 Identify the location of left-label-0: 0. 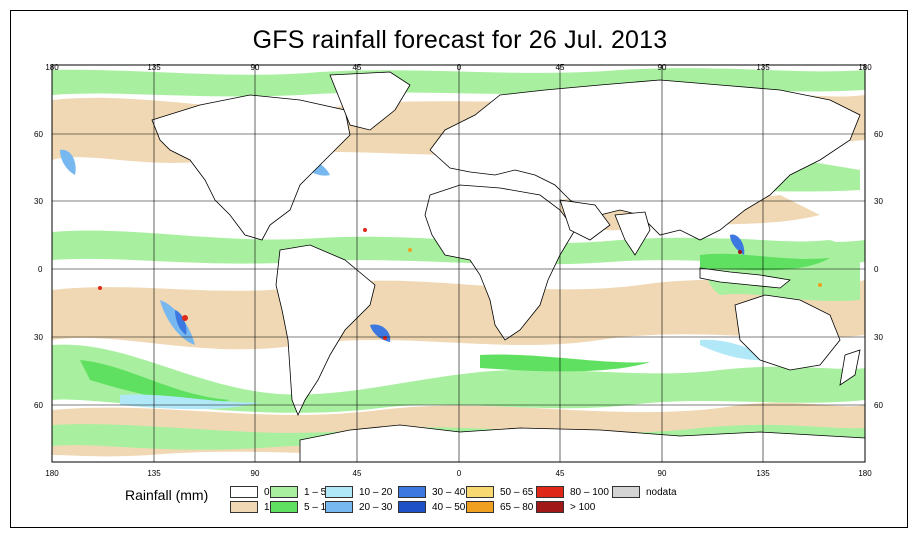
(40, 269).